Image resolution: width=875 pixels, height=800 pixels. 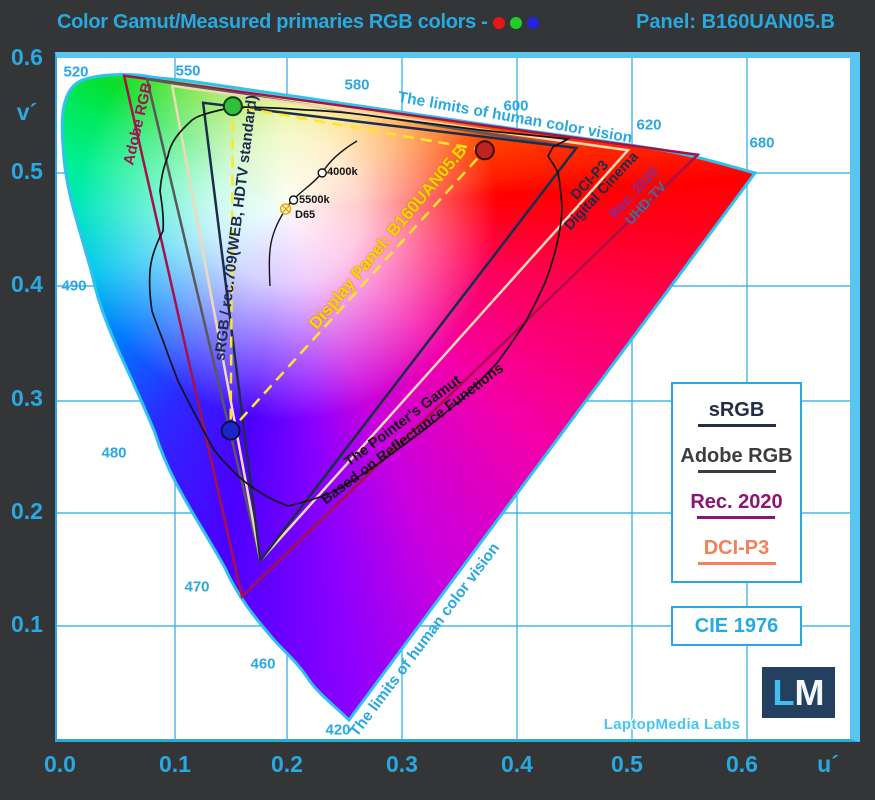 I want to click on legend-item-rec2020: Rec. 2020, so click(x=736, y=505).